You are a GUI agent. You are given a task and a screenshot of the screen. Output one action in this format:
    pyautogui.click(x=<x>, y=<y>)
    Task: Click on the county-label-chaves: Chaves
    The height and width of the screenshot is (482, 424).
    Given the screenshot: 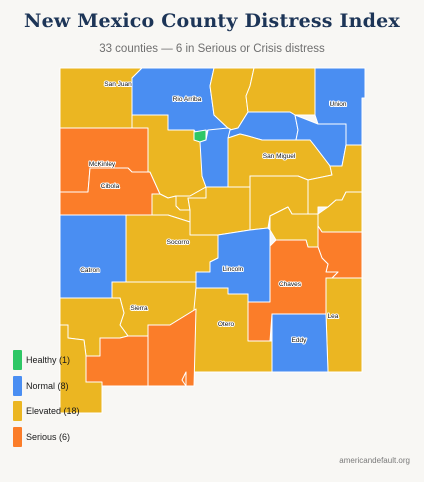 What is the action you would take?
    pyautogui.click(x=290, y=284)
    